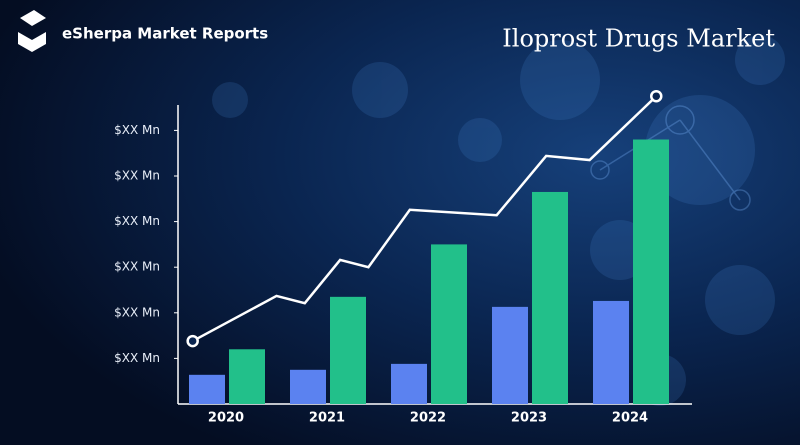 Image resolution: width=800 pixels, height=445 pixels. What do you see at coordinates (226, 418) in the screenshot?
I see `x-tick-label: 2020` at bounding box center [226, 418].